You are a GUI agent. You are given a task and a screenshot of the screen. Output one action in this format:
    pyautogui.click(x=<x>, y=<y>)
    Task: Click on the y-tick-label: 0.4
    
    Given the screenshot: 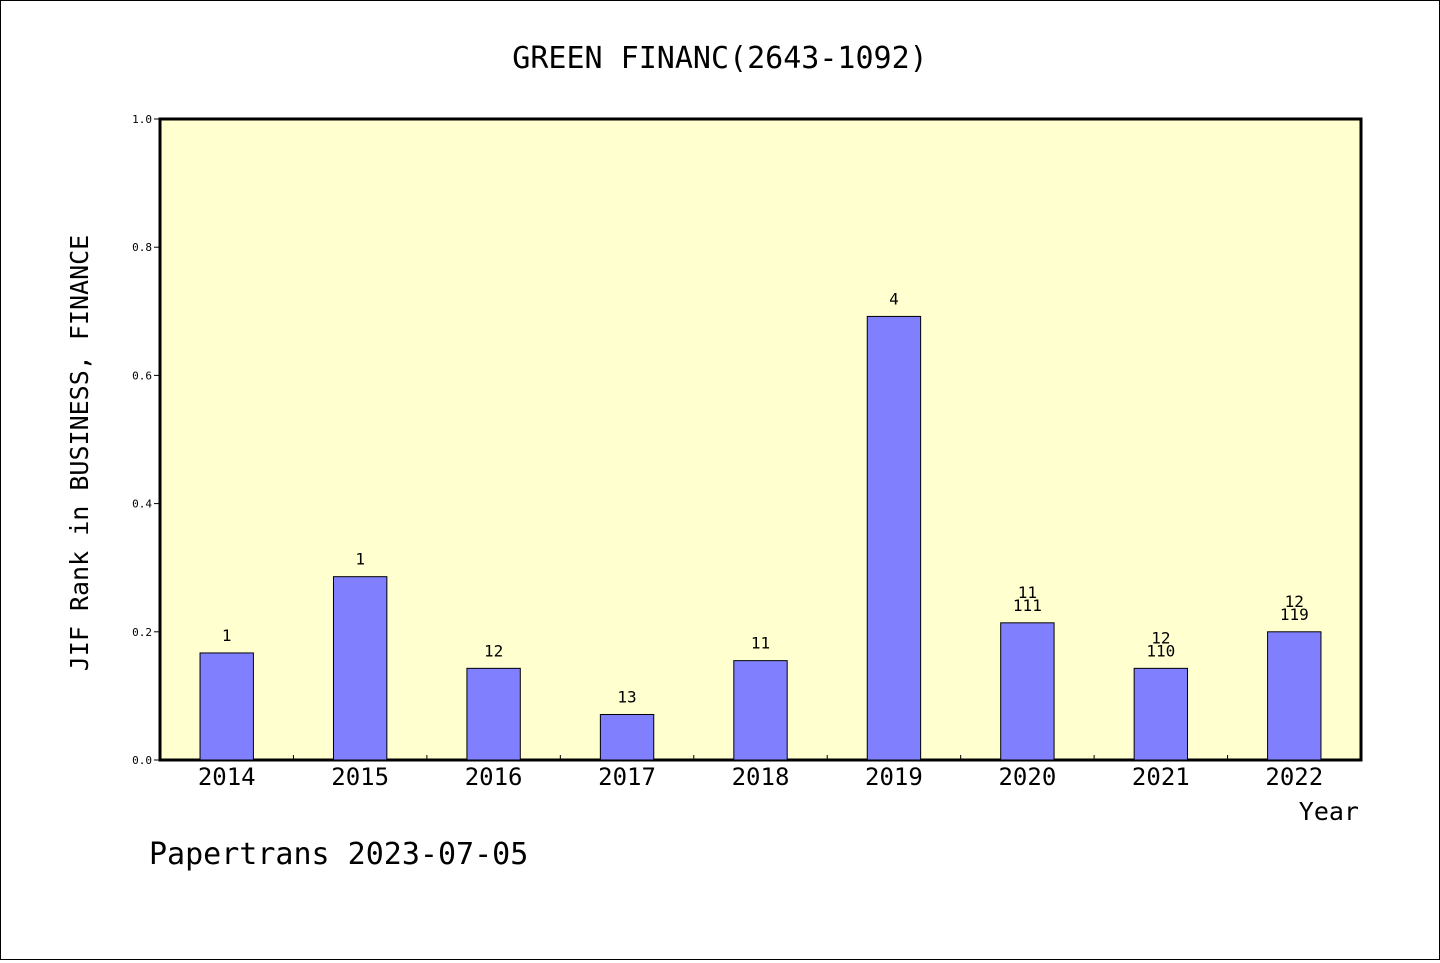 What is the action you would take?
    pyautogui.click(x=142, y=504)
    